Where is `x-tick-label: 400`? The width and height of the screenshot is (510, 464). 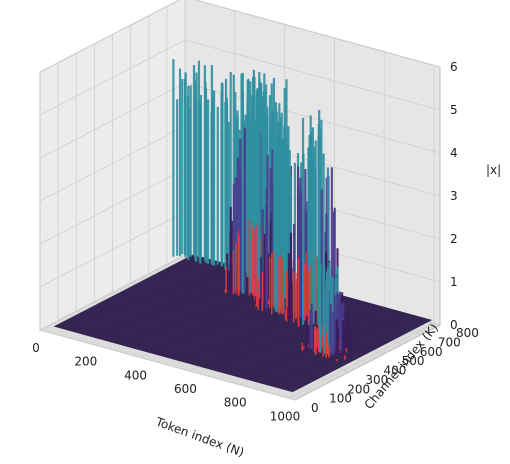
x-tick-label: 400 is located at coordinates (135, 375).